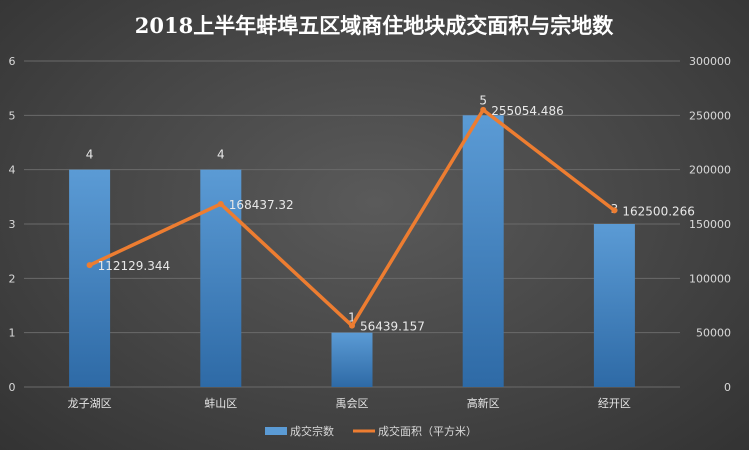 The width and height of the screenshot is (749, 450). I want to click on bar-data-label: 1, so click(352, 318).